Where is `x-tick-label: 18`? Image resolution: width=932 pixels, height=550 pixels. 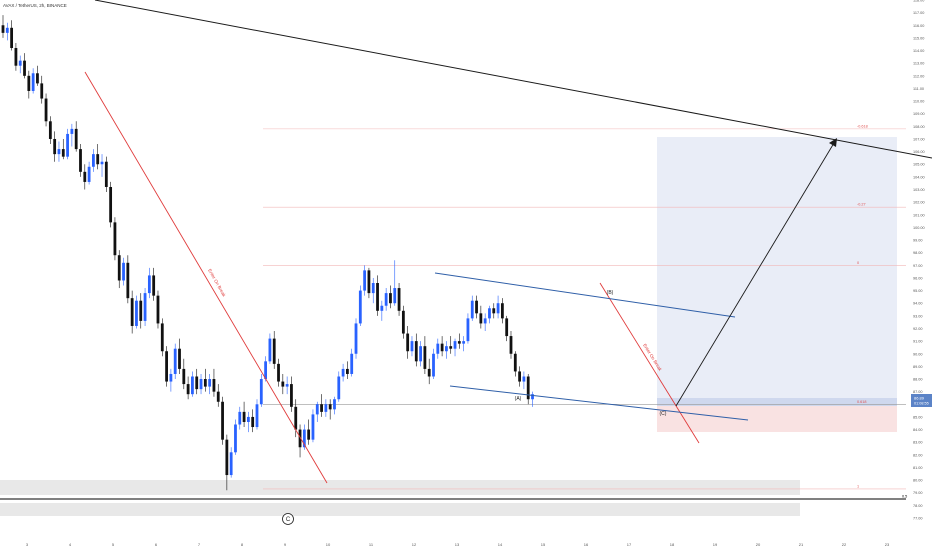 x-tick-label: 18 is located at coordinates (672, 544).